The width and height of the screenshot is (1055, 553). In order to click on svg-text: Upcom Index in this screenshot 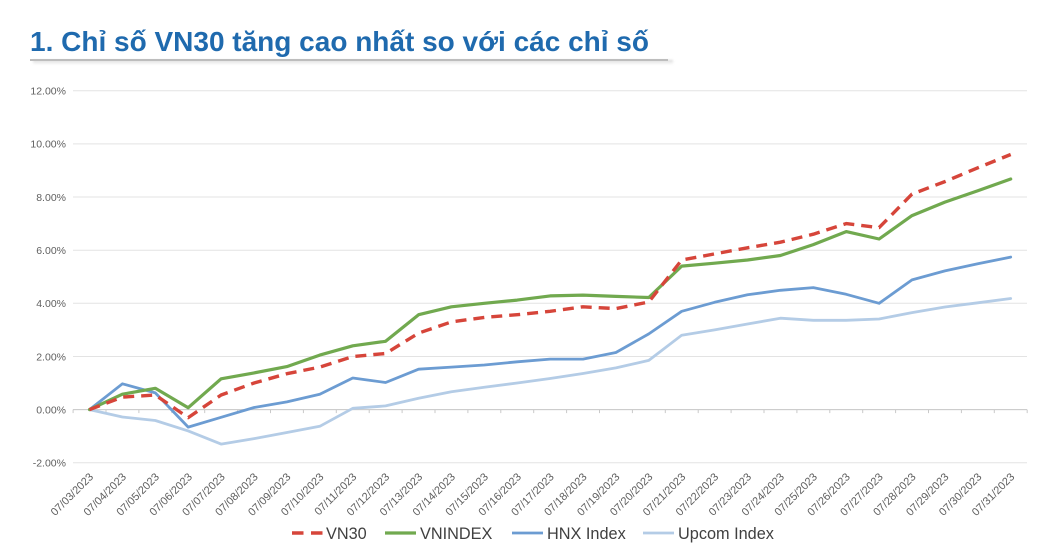, I will do `click(726, 534)`.